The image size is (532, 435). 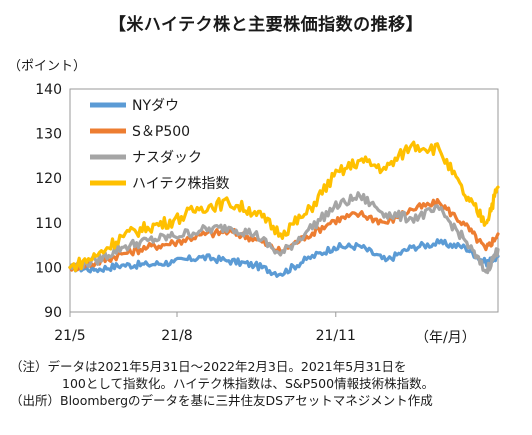 What do you see at coordinates (48, 224) in the screenshot?
I see `y-tick-label: 110` at bounding box center [48, 224].